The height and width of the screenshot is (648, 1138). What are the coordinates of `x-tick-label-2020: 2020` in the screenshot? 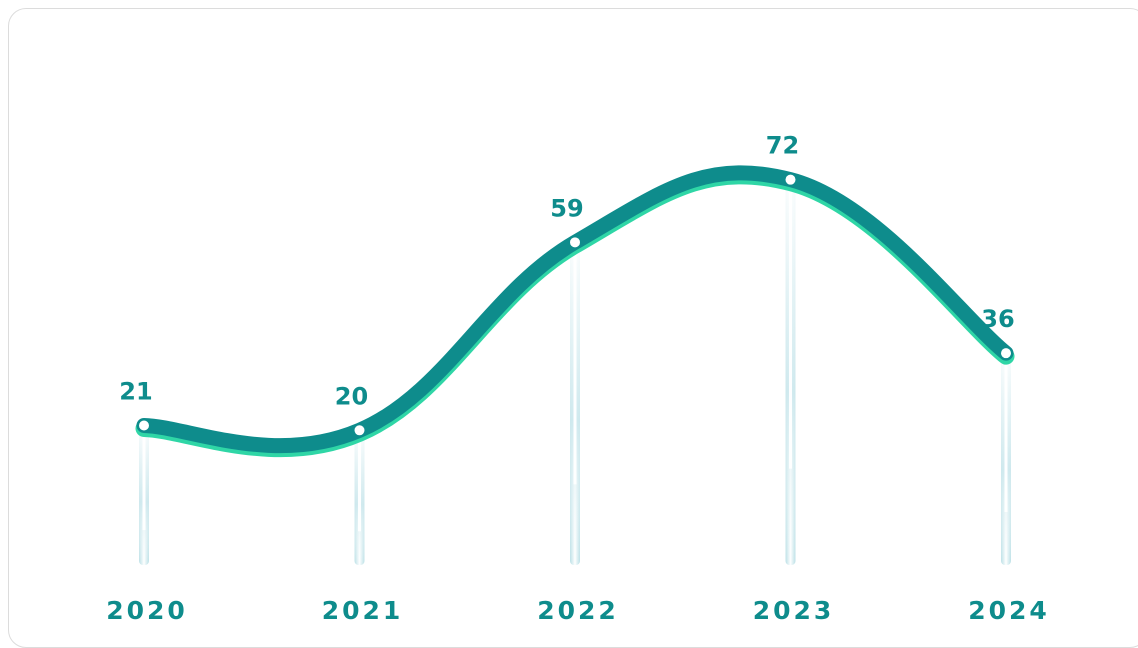 It's located at (147, 610).